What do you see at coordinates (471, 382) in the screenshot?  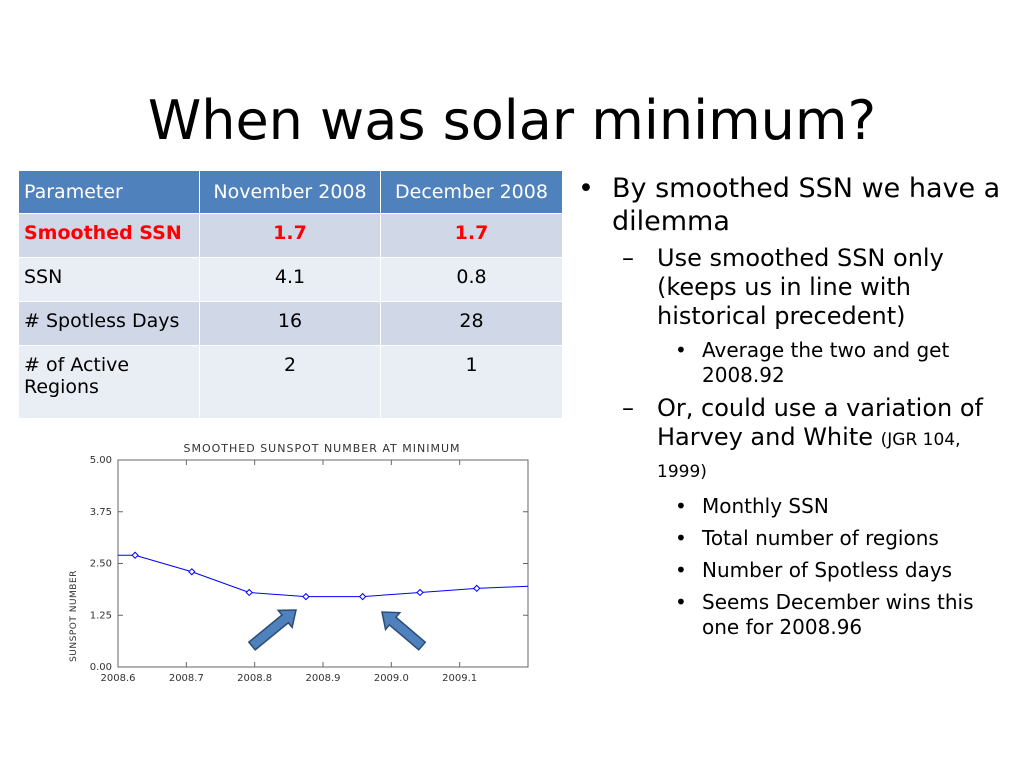 I see `table-cell: 1` at bounding box center [471, 382].